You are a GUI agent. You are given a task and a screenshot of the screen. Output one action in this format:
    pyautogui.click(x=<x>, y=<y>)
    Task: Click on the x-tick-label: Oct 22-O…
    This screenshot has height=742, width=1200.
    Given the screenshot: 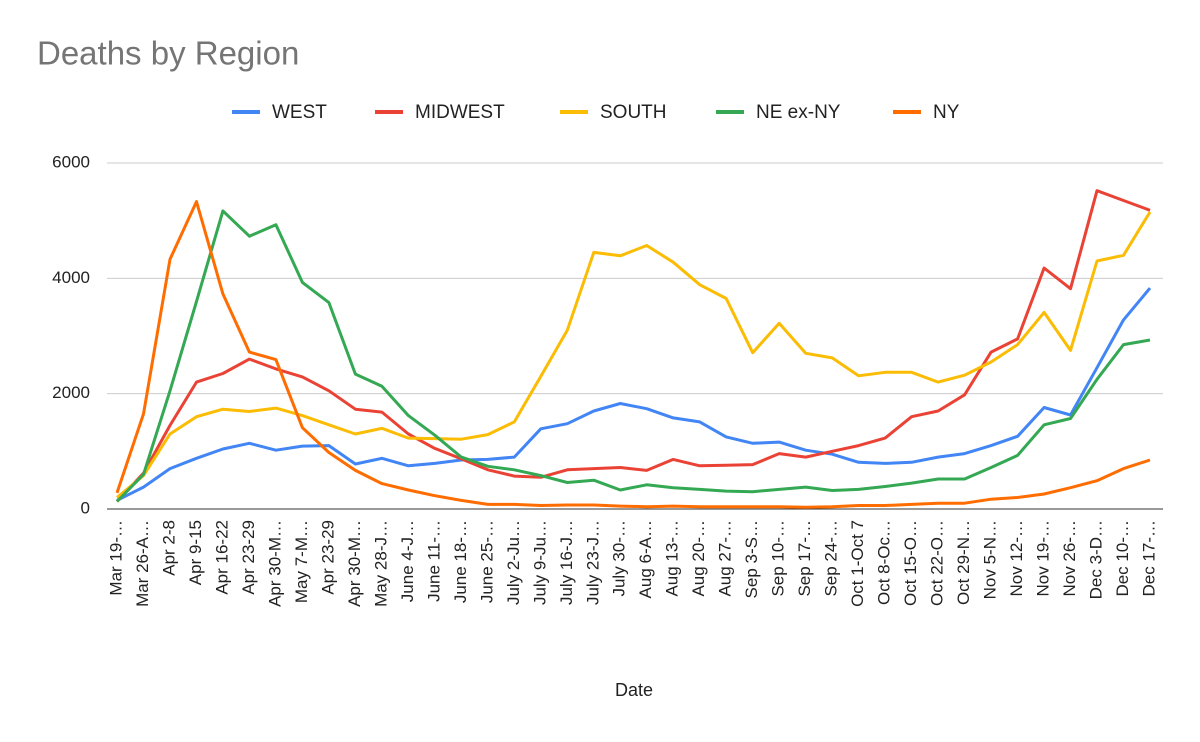 What is the action you would take?
    pyautogui.click(x=937, y=563)
    